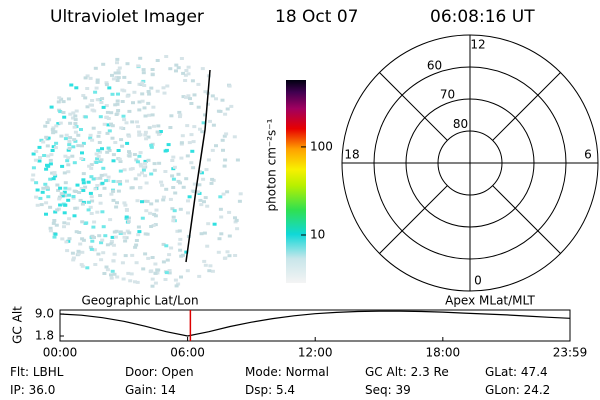  What do you see at coordinates (198, 166) in the screenshot?
I see `terminator` at bounding box center [198, 166].